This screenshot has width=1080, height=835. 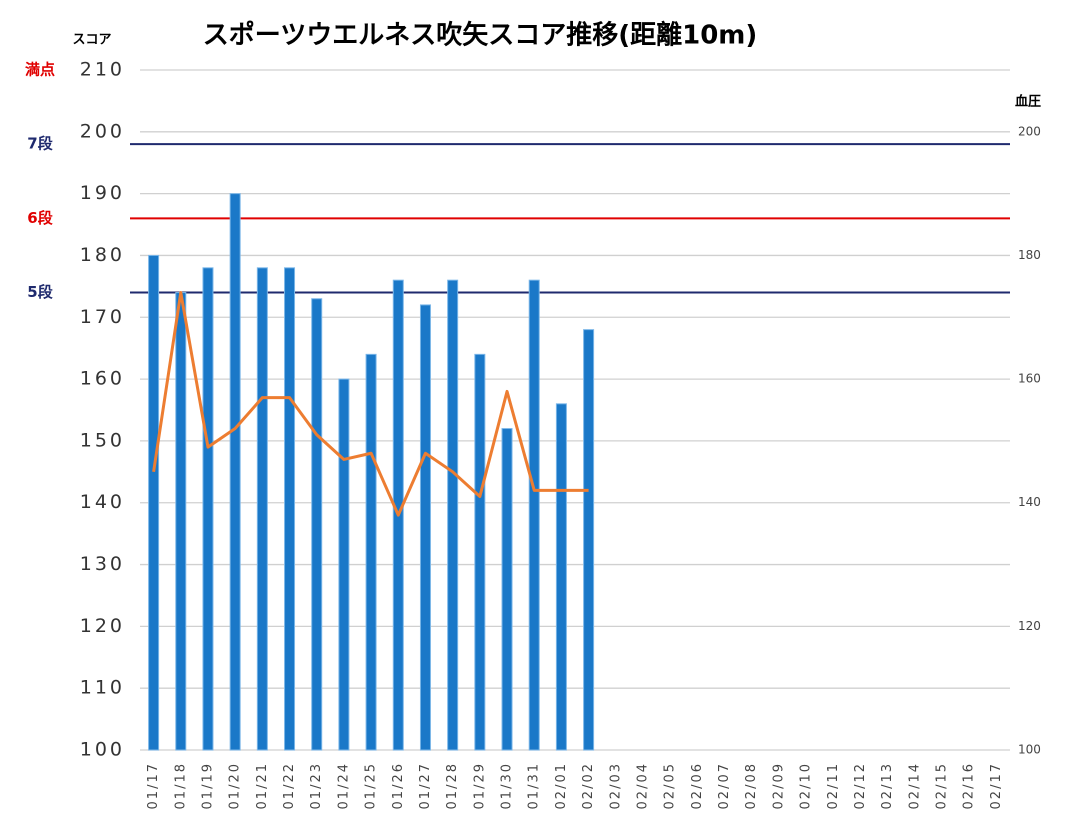 What do you see at coordinates (102, 193) in the screenshot?
I see `y-tick-label: 190` at bounding box center [102, 193].